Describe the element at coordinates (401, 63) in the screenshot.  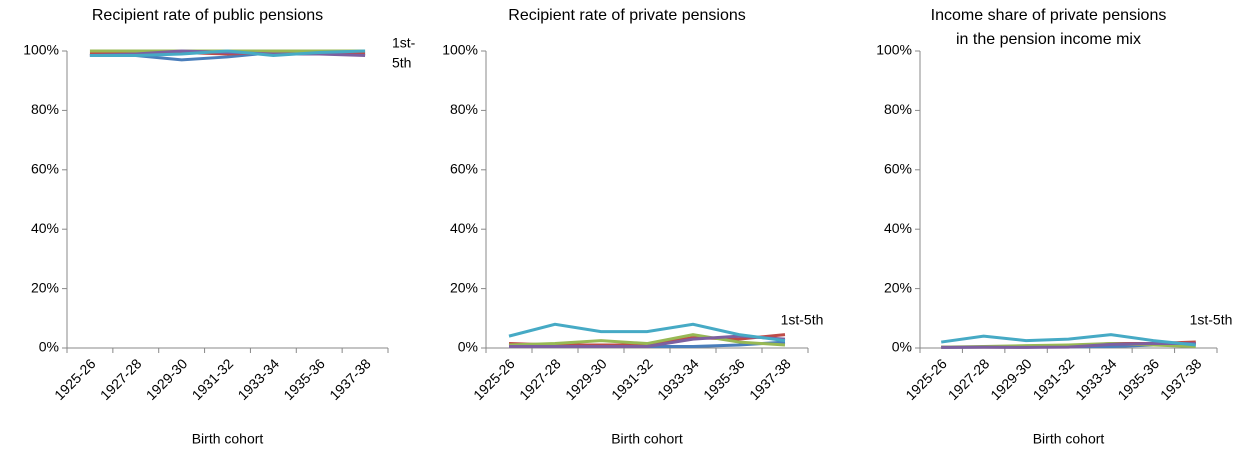
I see `annotation: 5th` at that location.